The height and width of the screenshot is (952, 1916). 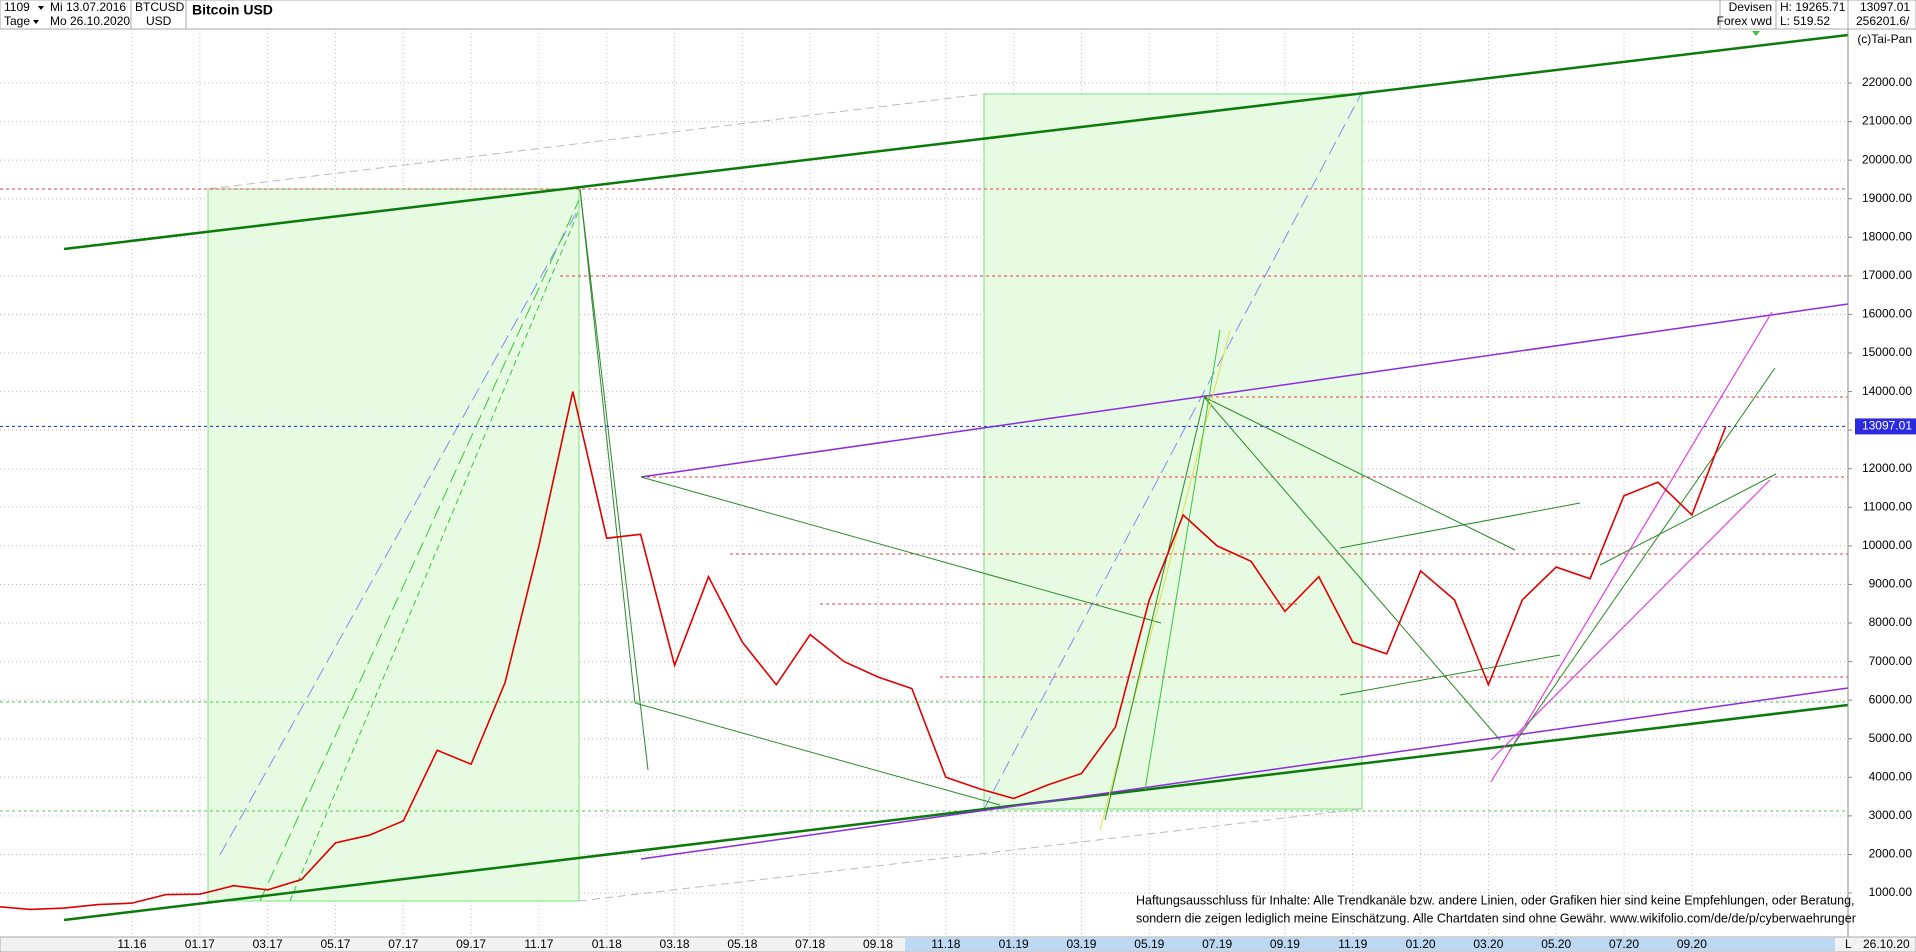 What do you see at coordinates (1887, 545) in the screenshot?
I see `y-tick-label: 10000.00` at bounding box center [1887, 545].